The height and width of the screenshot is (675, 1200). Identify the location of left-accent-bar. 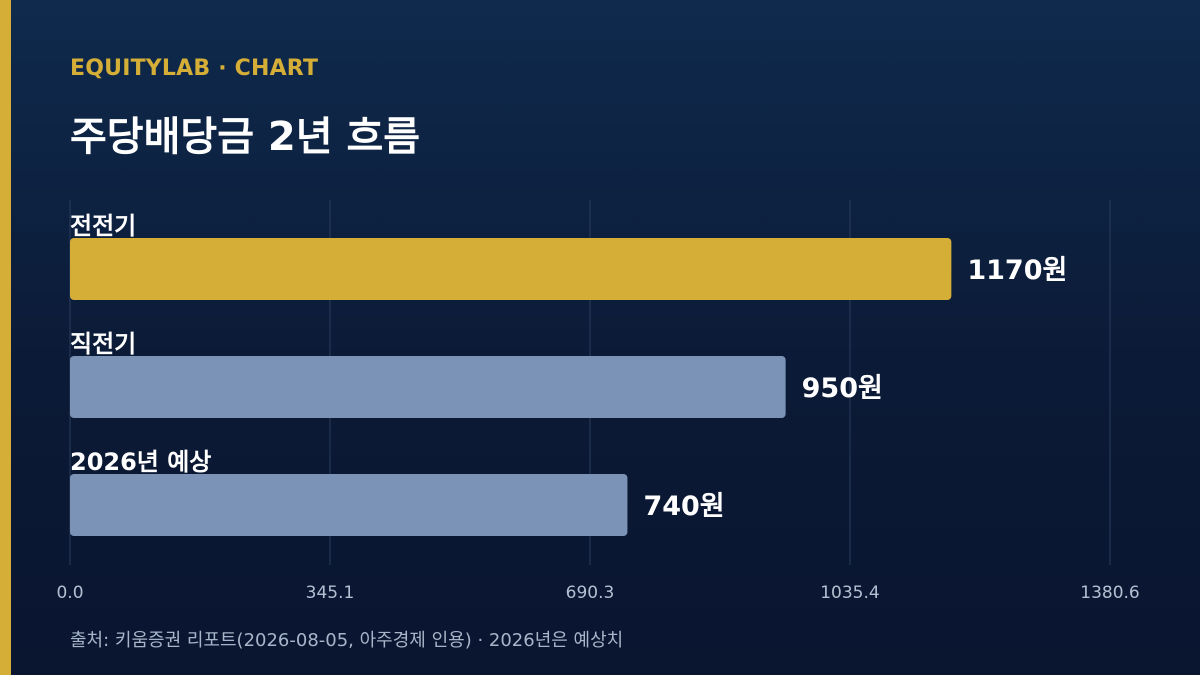
(5, 337).